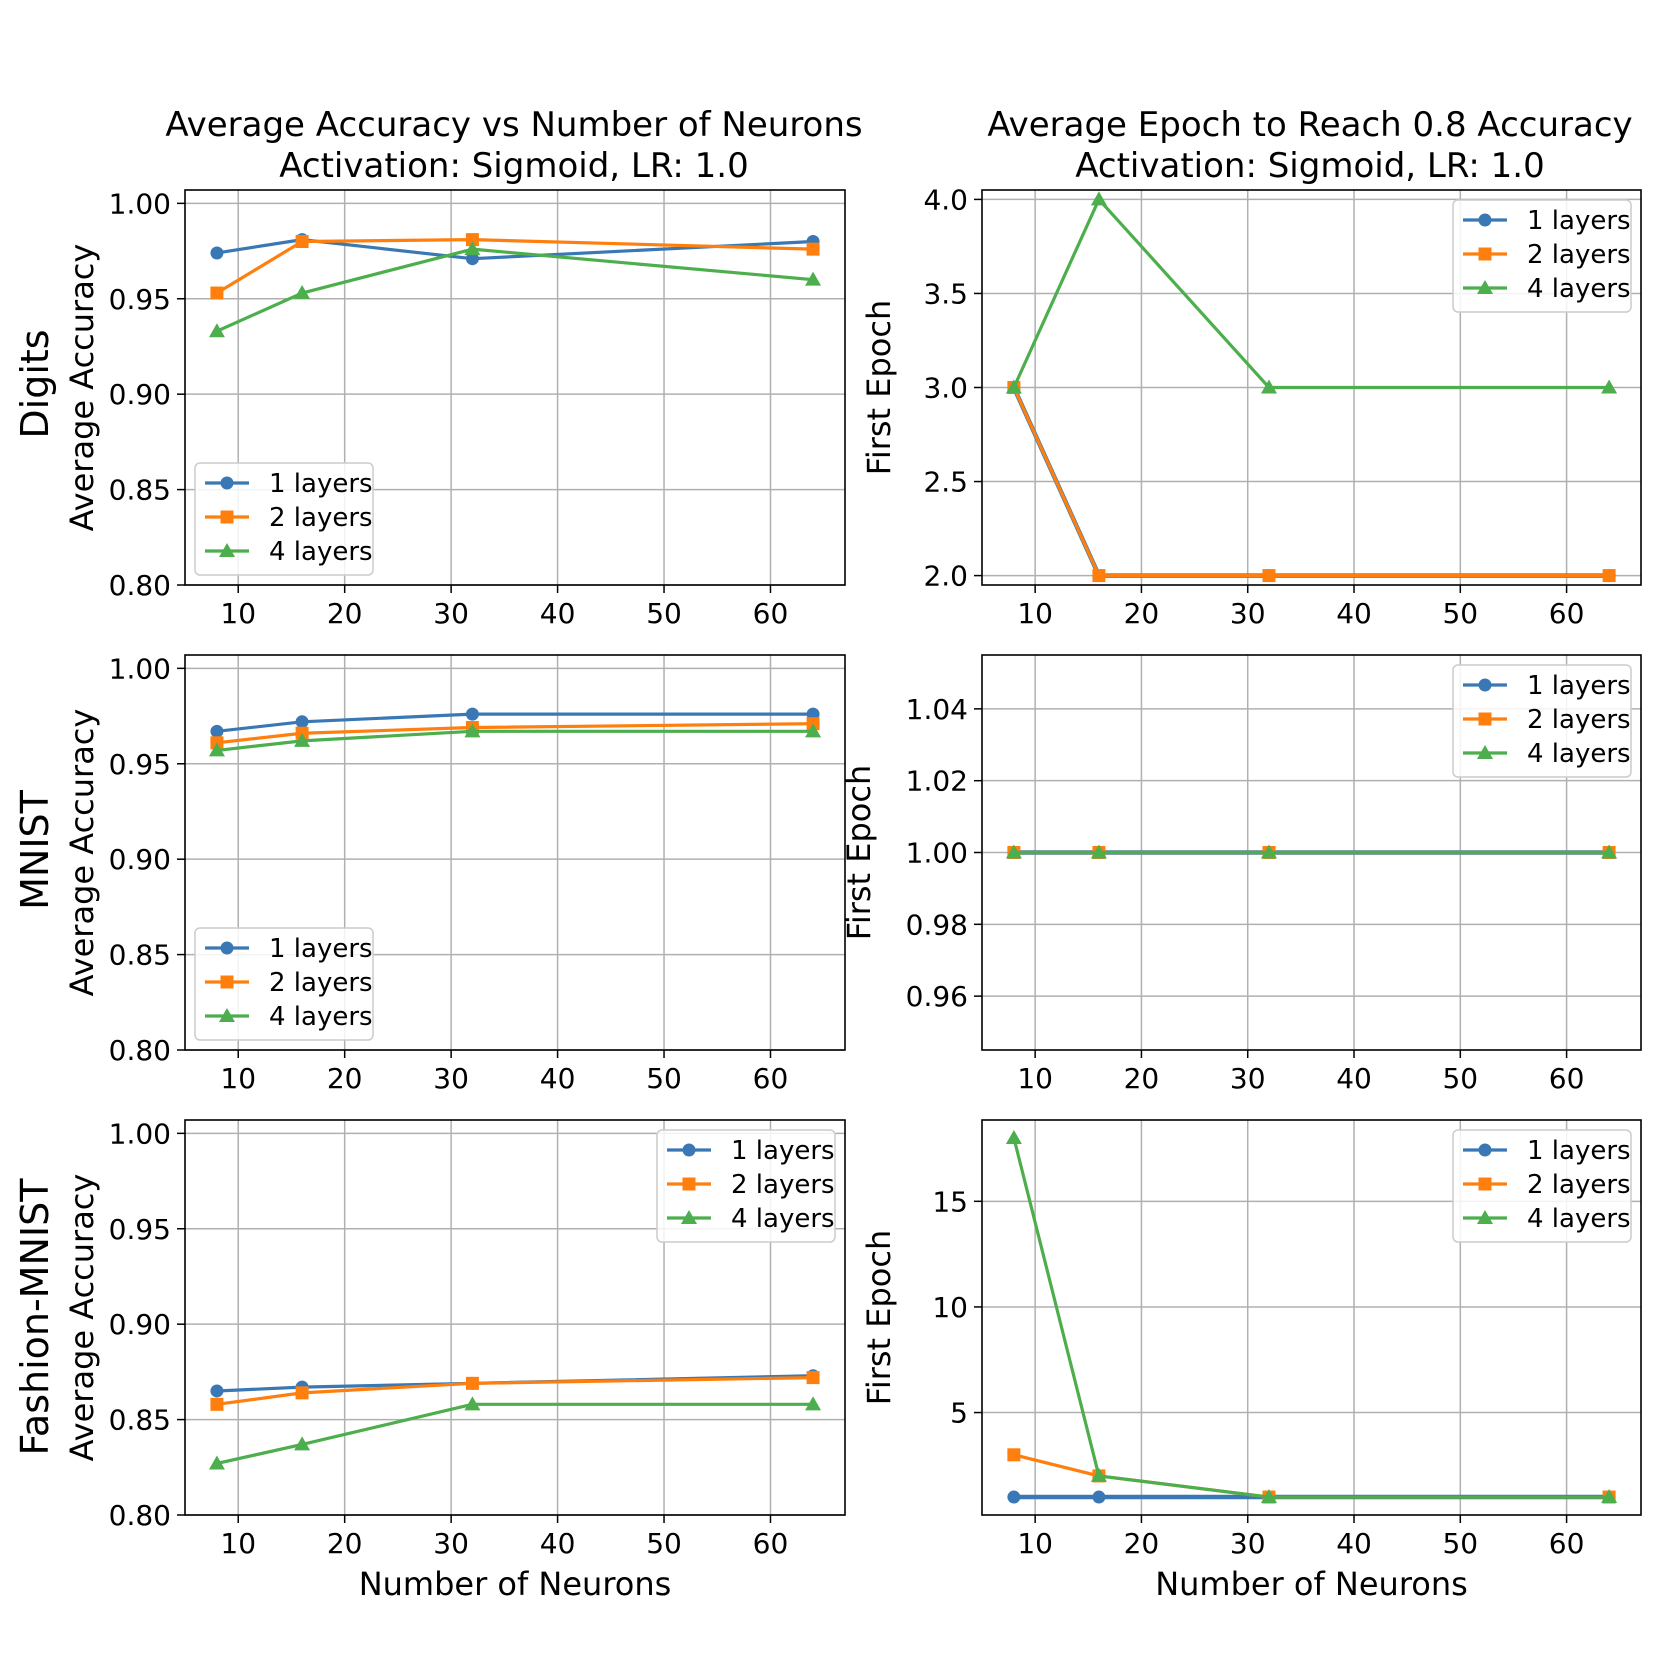 The image size is (1661, 1661). I want to click on row-label-digits: Digits, so click(35, 383).